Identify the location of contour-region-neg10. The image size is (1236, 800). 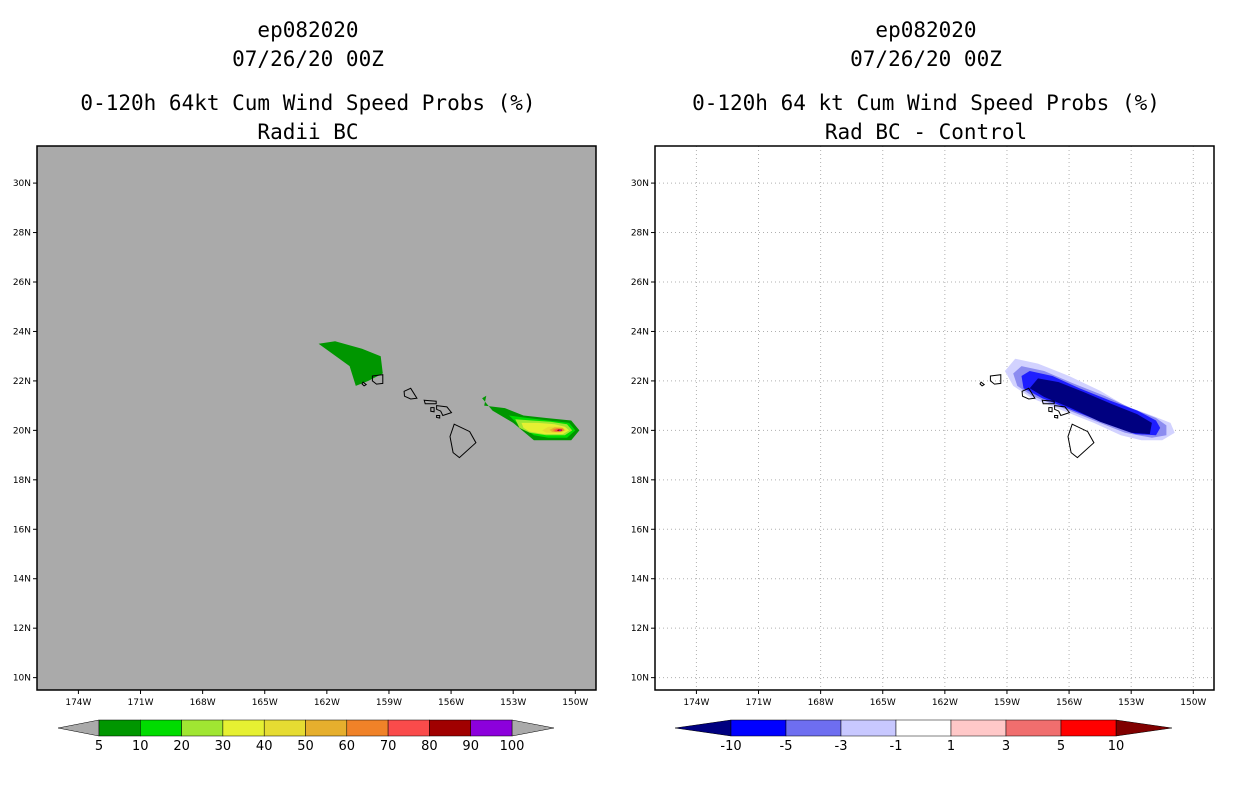
(1090, 406).